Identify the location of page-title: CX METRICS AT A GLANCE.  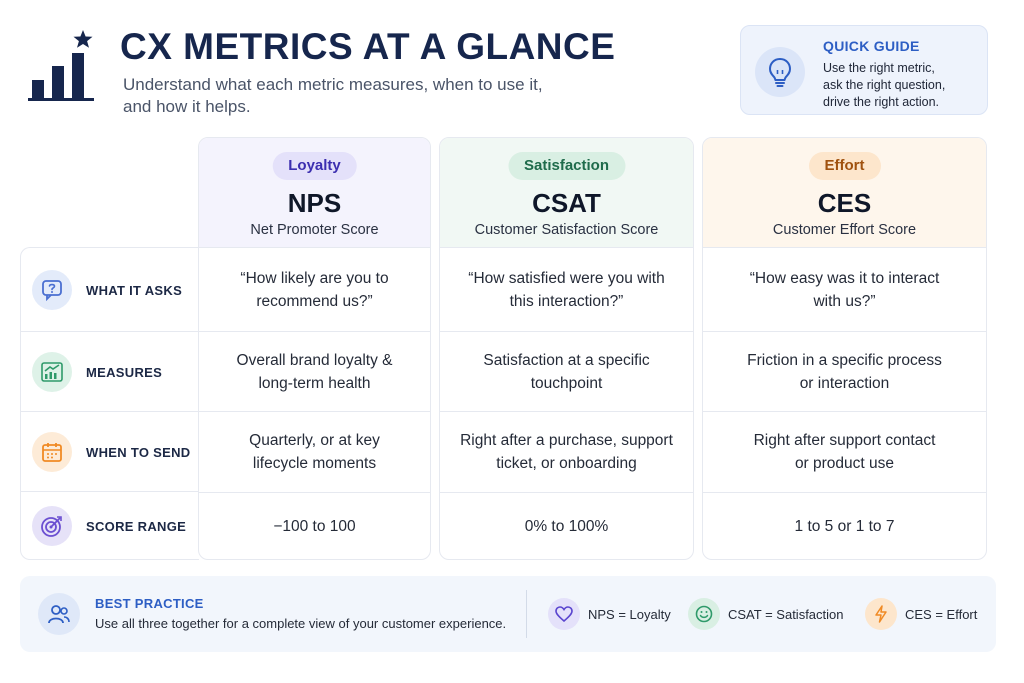
(368, 46).